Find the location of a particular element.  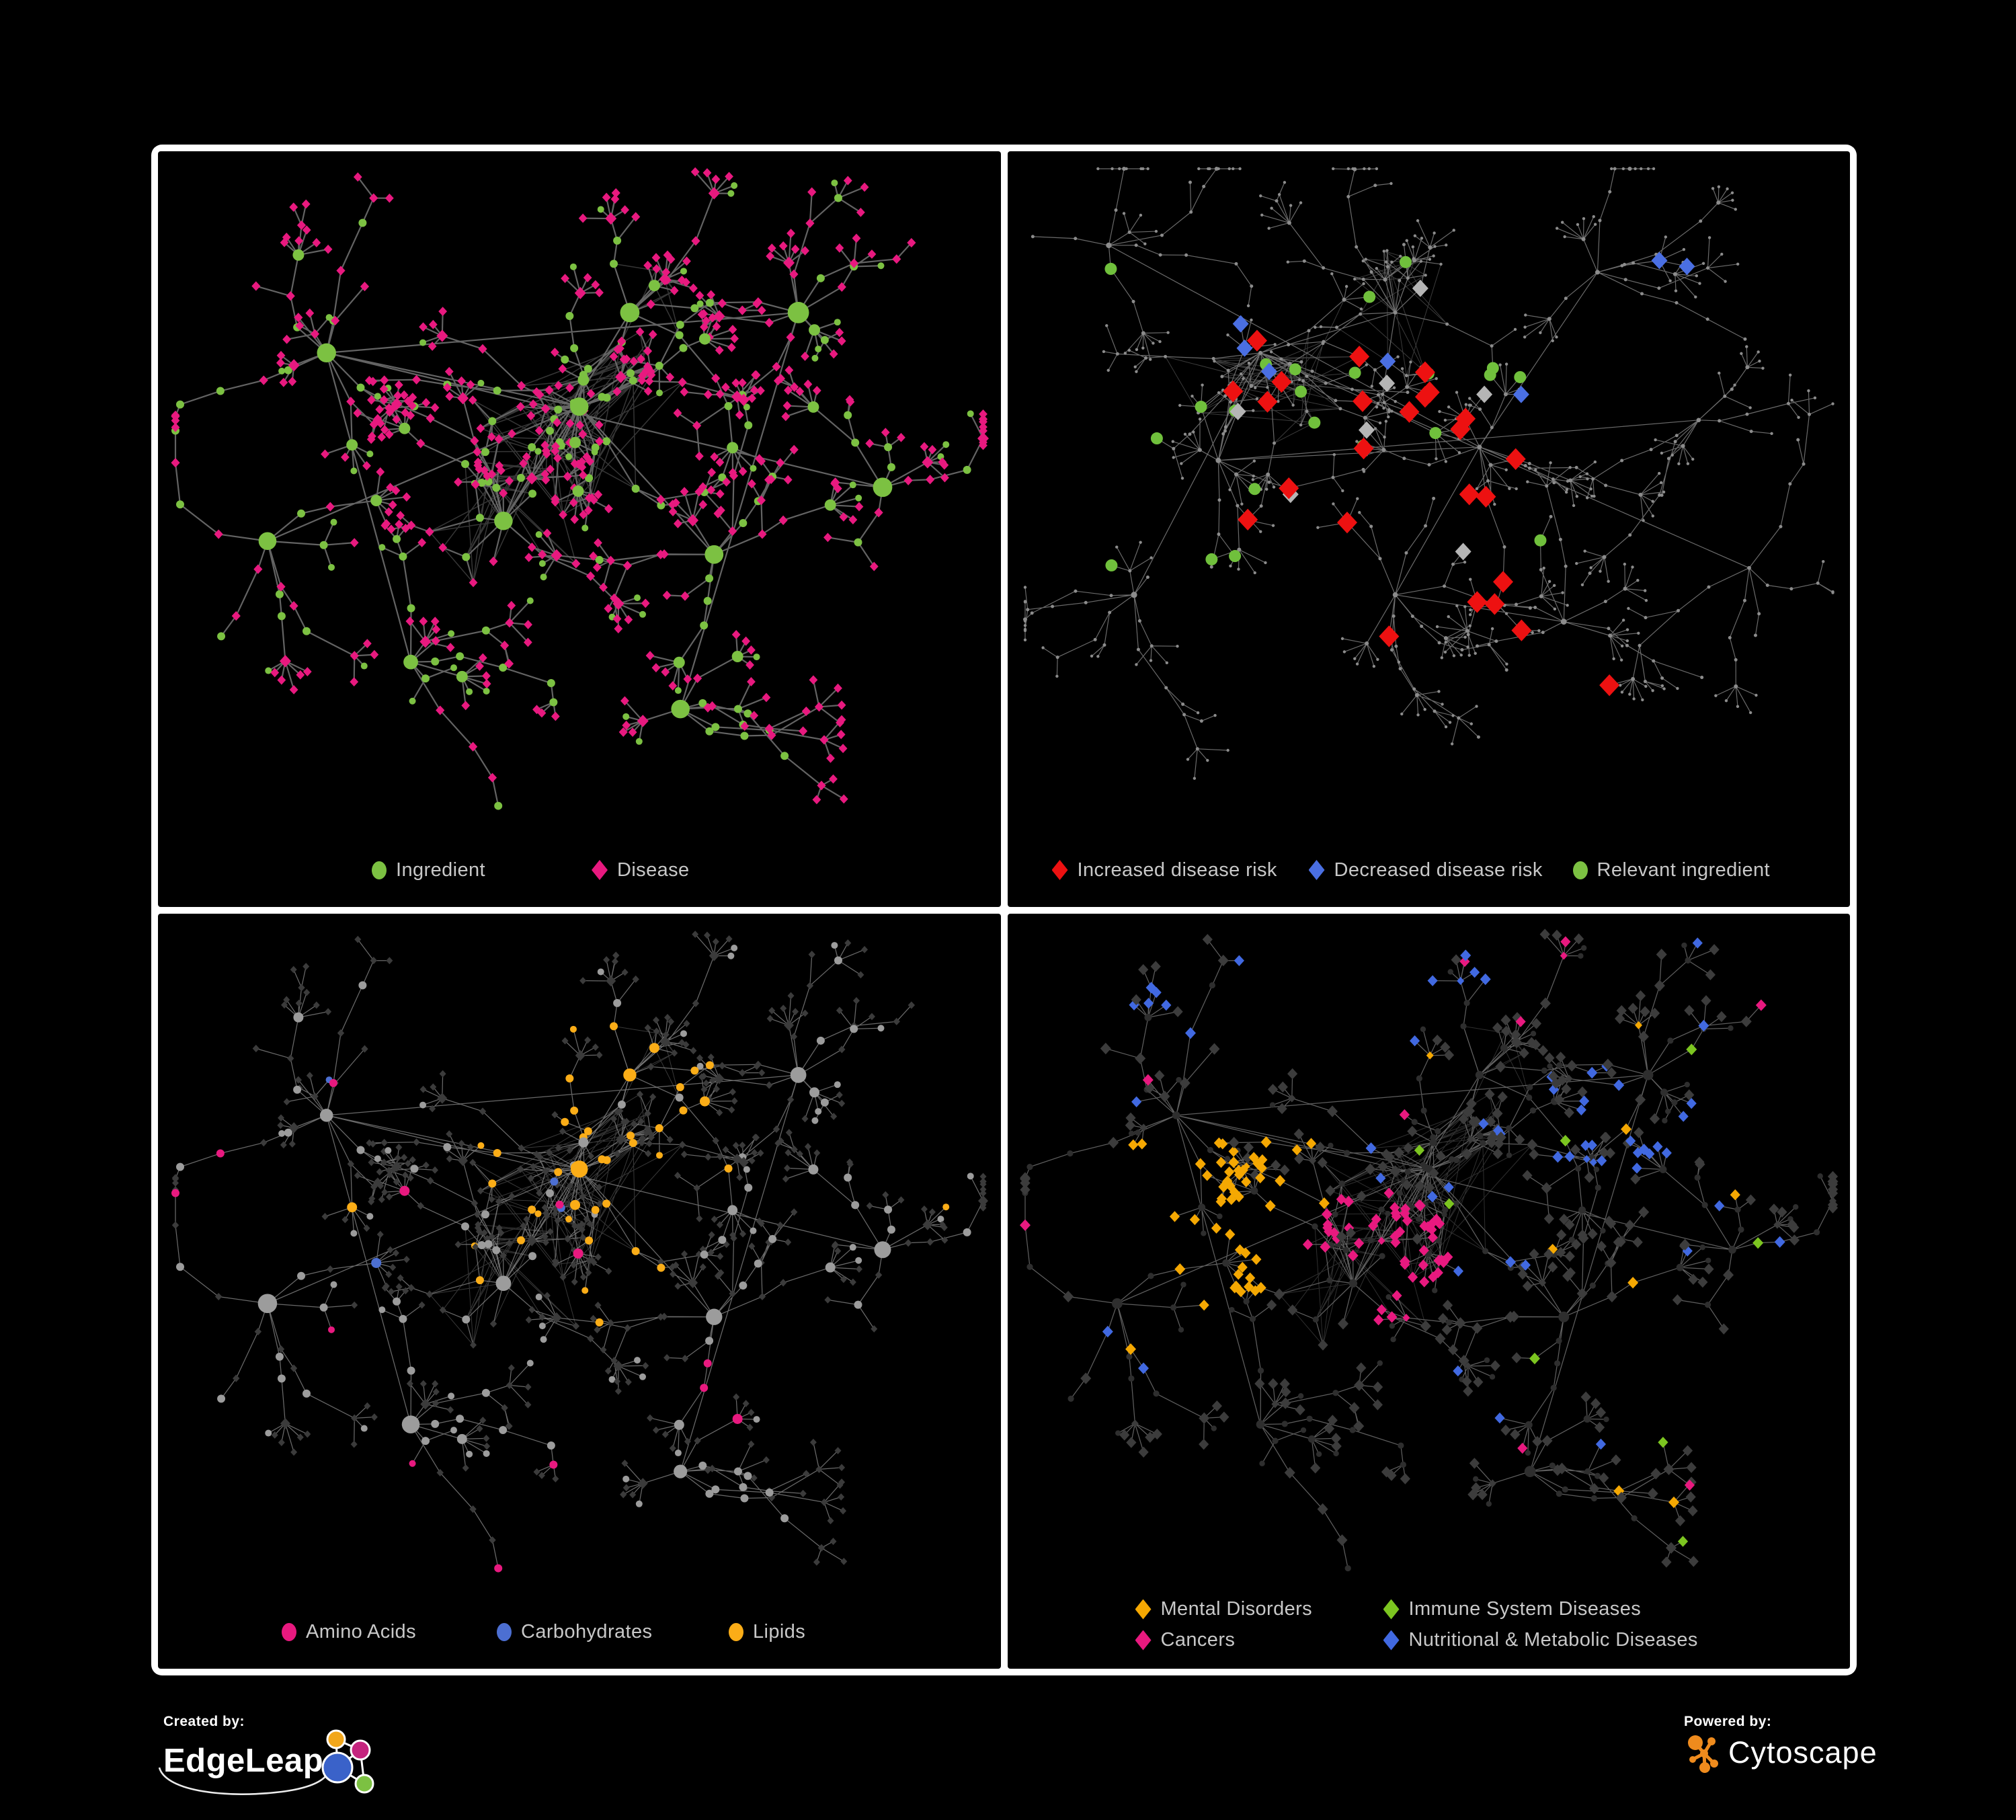

edgeleap-network-icon is located at coordinates (347, 1761).